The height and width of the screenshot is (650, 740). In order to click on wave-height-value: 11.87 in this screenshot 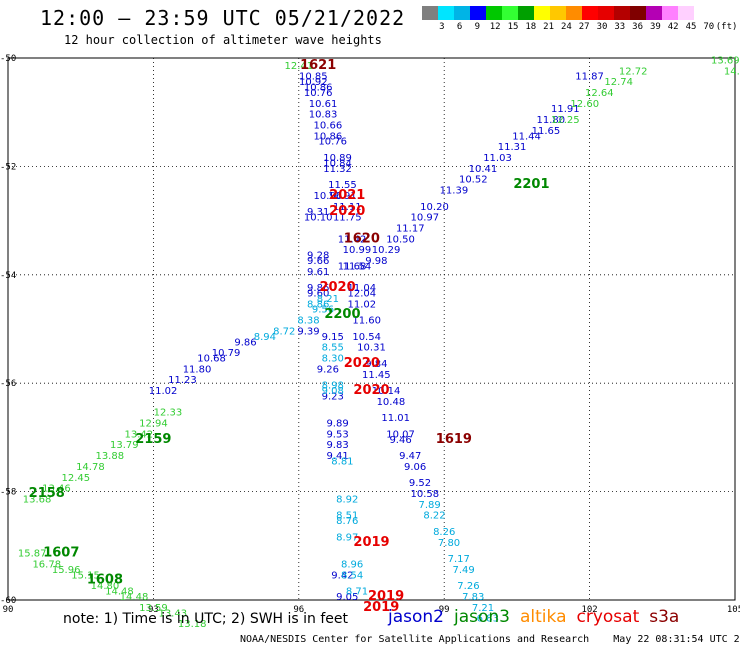, I will do `click(589, 77)`.